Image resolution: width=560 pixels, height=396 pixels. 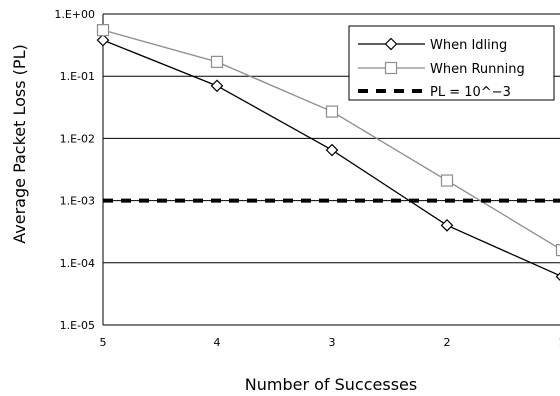 What do you see at coordinates (103, 342) in the screenshot?
I see `x-tick-label: 5` at bounding box center [103, 342].